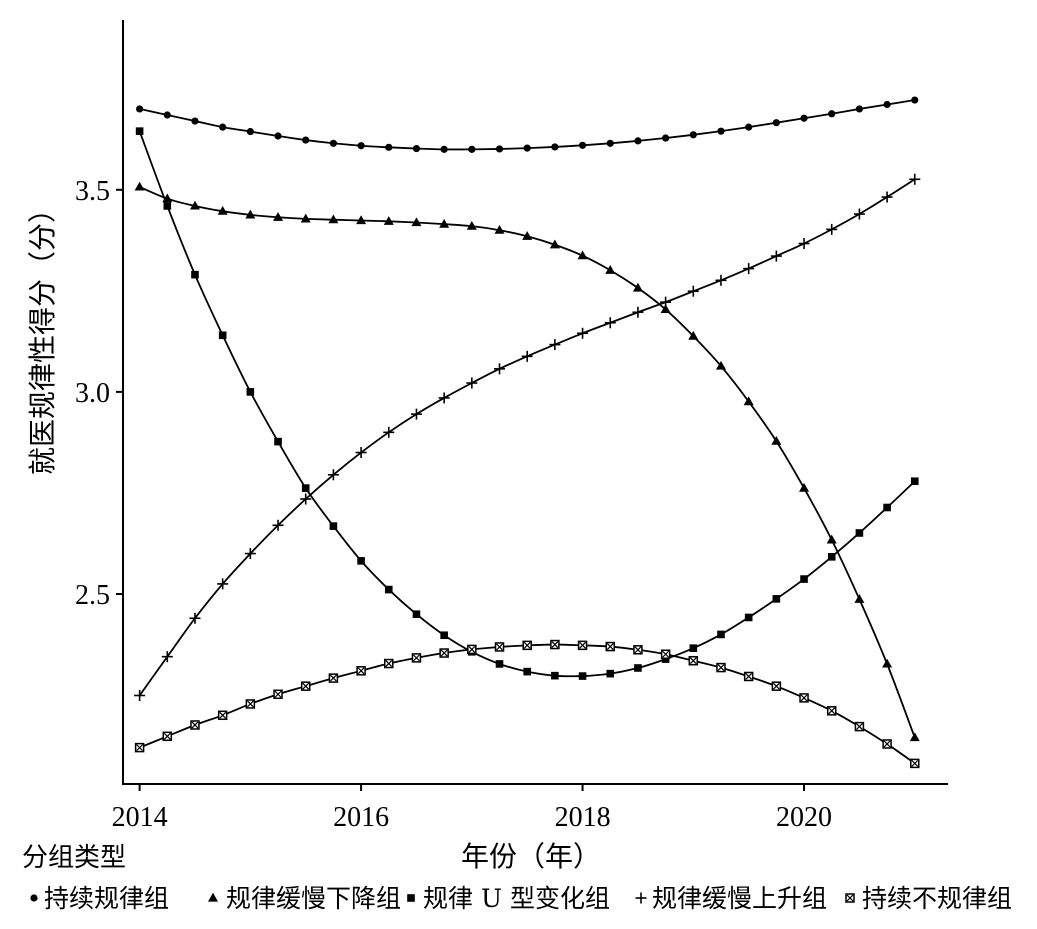 Image resolution: width=1037 pixels, height=929 pixels. What do you see at coordinates (739, 898) in the screenshot?
I see `legend-label: 规律缓慢上升组` at bounding box center [739, 898].